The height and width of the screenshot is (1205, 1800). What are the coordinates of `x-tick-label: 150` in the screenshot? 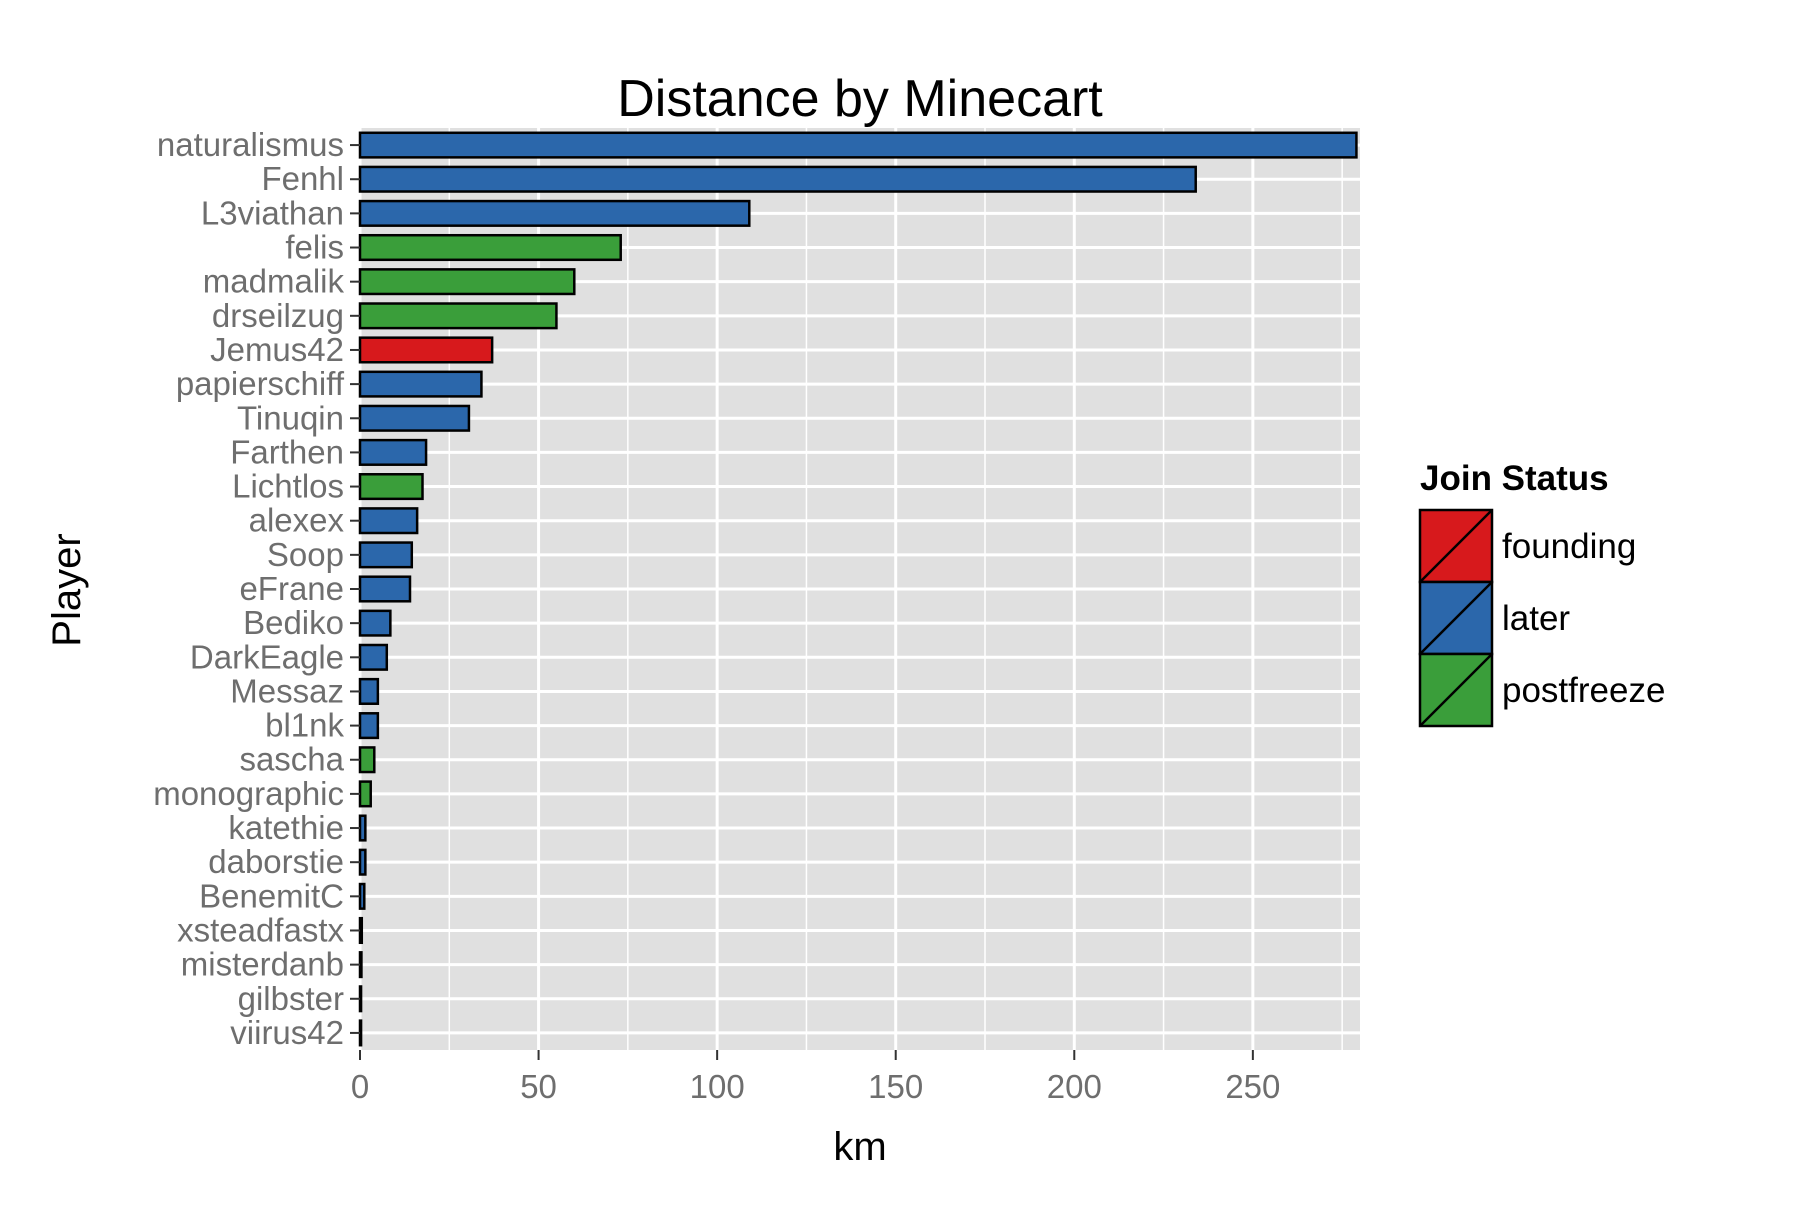 It's located at (895, 1086).